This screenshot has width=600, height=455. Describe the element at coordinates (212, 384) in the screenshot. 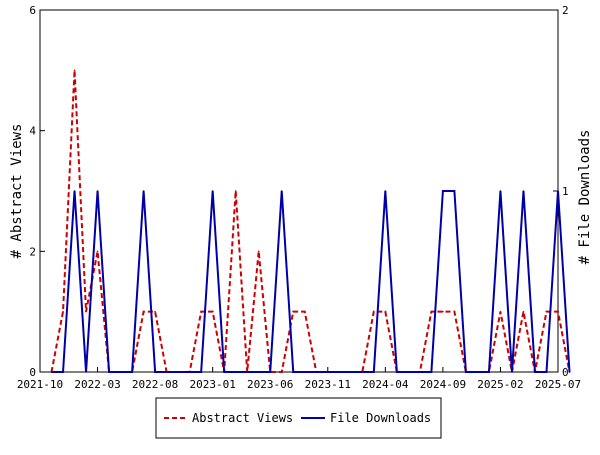

I see `x-tick-label: 2023-01` at that location.